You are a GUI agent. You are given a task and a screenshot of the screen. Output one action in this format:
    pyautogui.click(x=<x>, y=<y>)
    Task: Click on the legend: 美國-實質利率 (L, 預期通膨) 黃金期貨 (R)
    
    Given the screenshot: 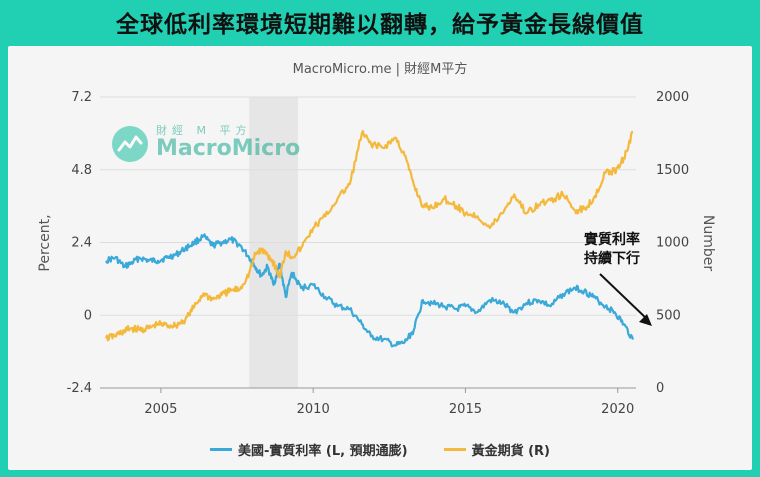 What is the action you would take?
    pyautogui.click(x=380, y=449)
    